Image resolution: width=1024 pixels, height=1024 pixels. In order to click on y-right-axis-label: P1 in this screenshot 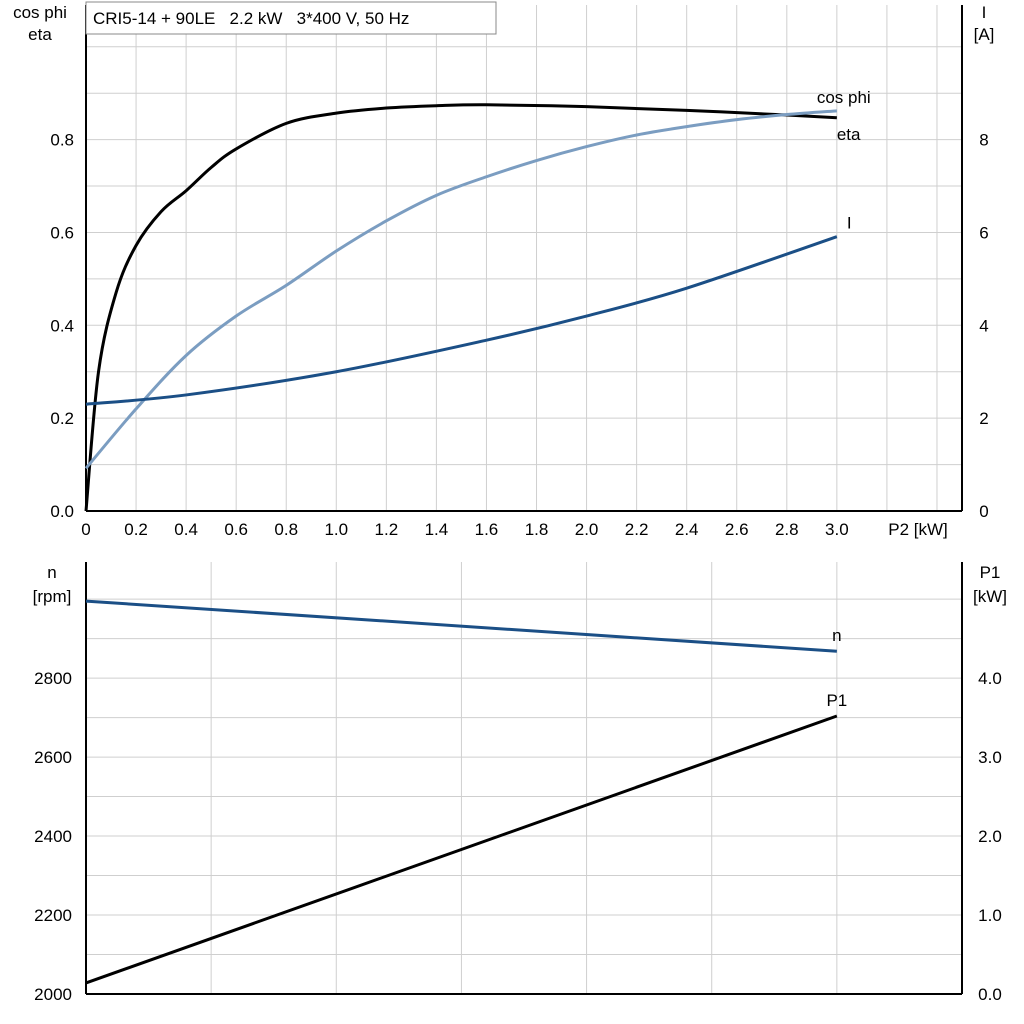, I will do `click(990, 572)`.